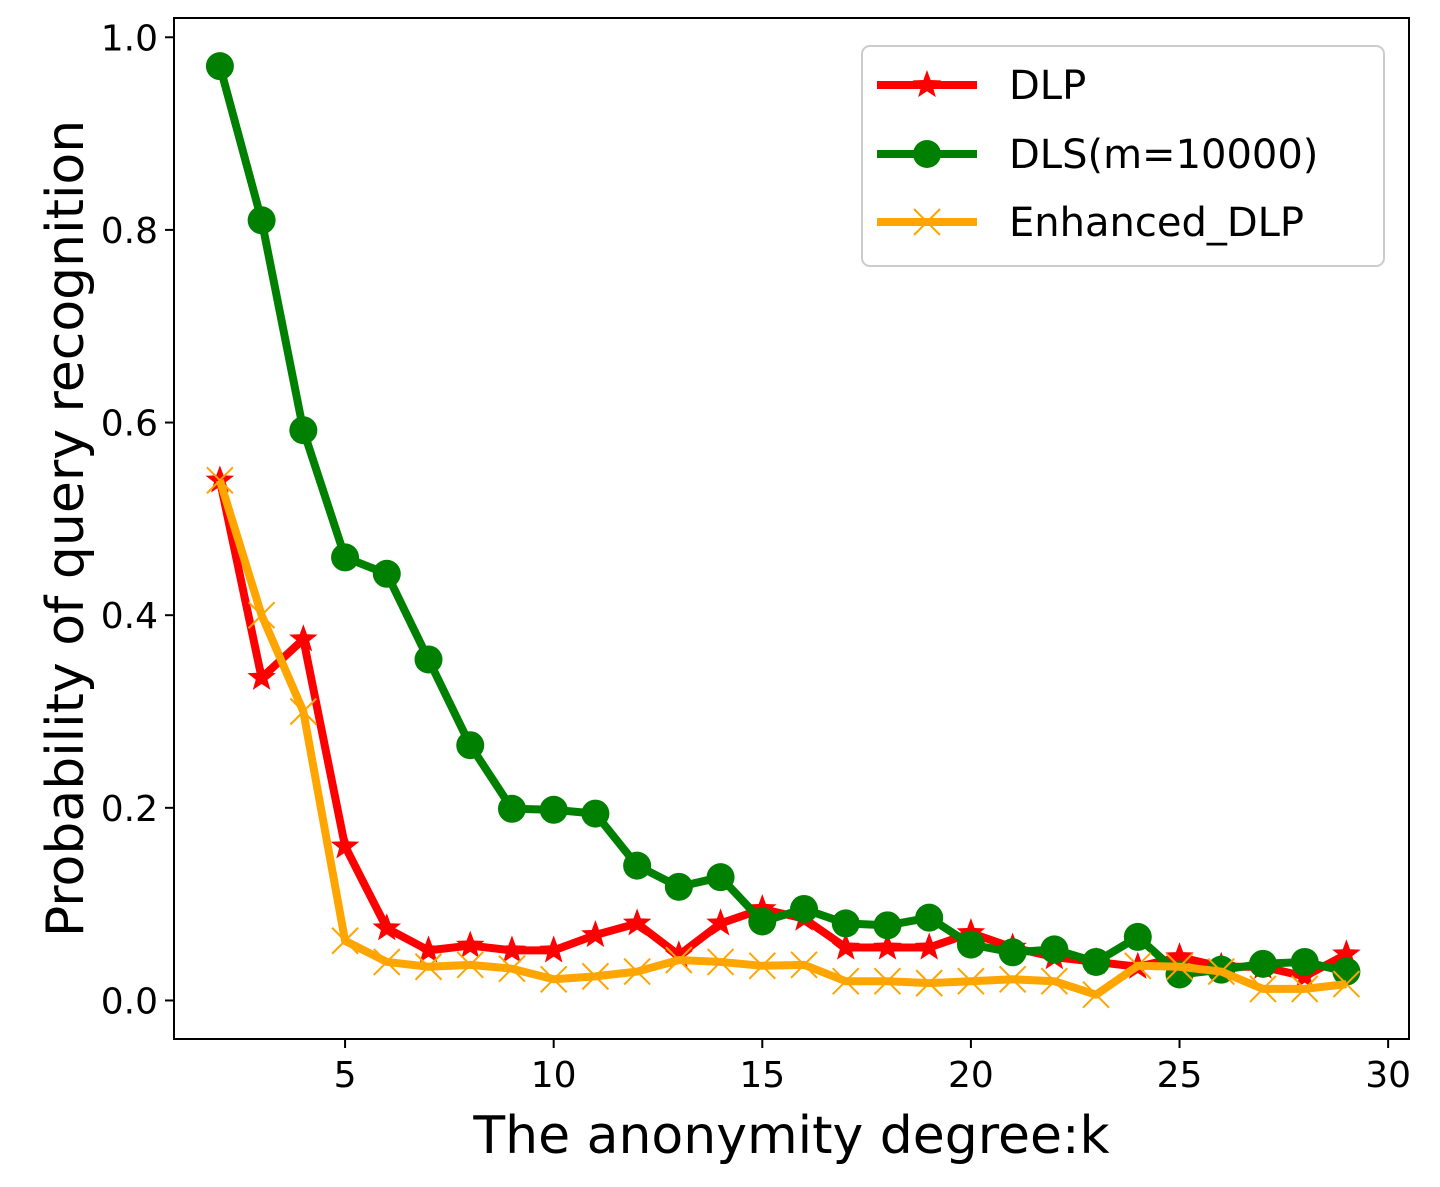  I want to click on legend-box, so click(1123, 156).